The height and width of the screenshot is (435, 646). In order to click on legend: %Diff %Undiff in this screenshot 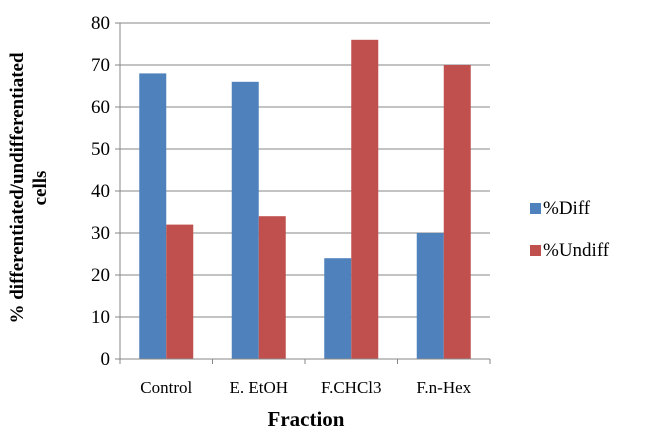, I will do `click(570, 229)`.